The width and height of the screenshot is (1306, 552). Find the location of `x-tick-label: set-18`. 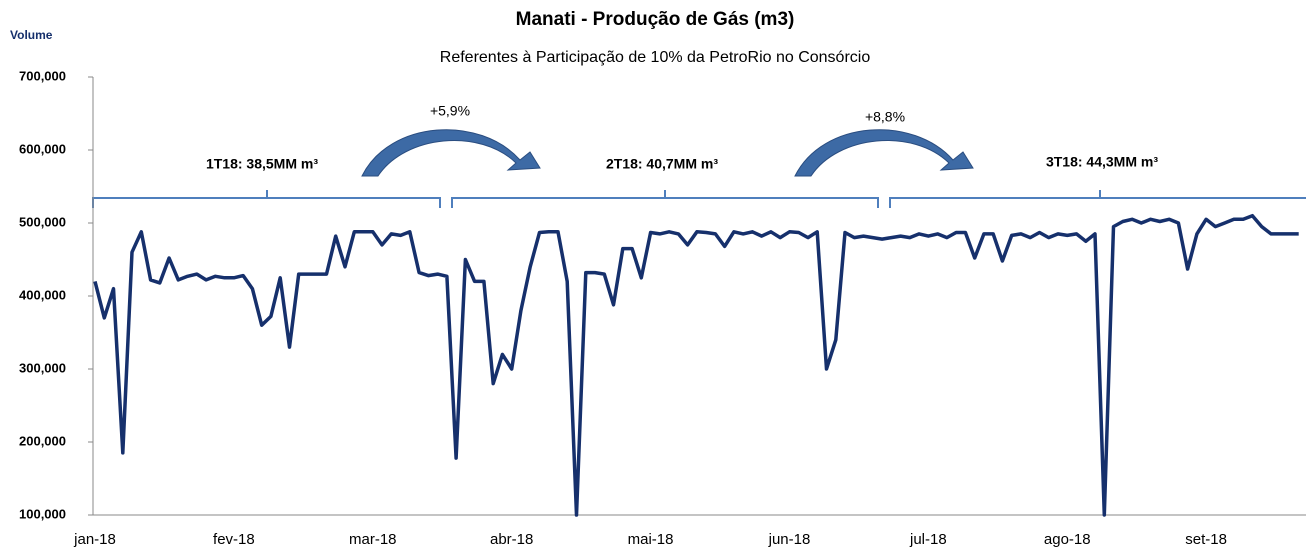

x-tick-label: set-18 is located at coordinates (1206, 539).